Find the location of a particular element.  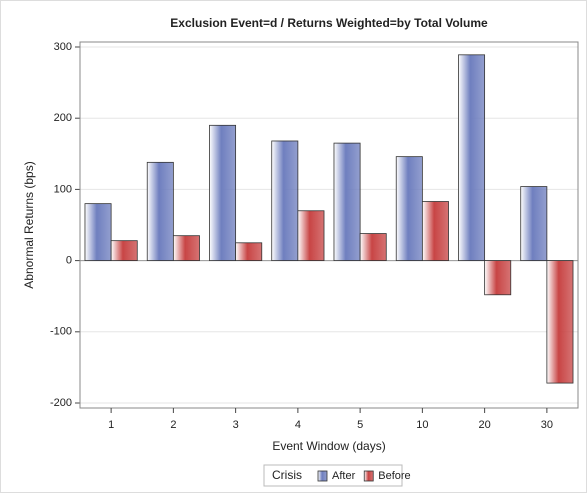

x-tick-label: 5 is located at coordinates (360, 425).